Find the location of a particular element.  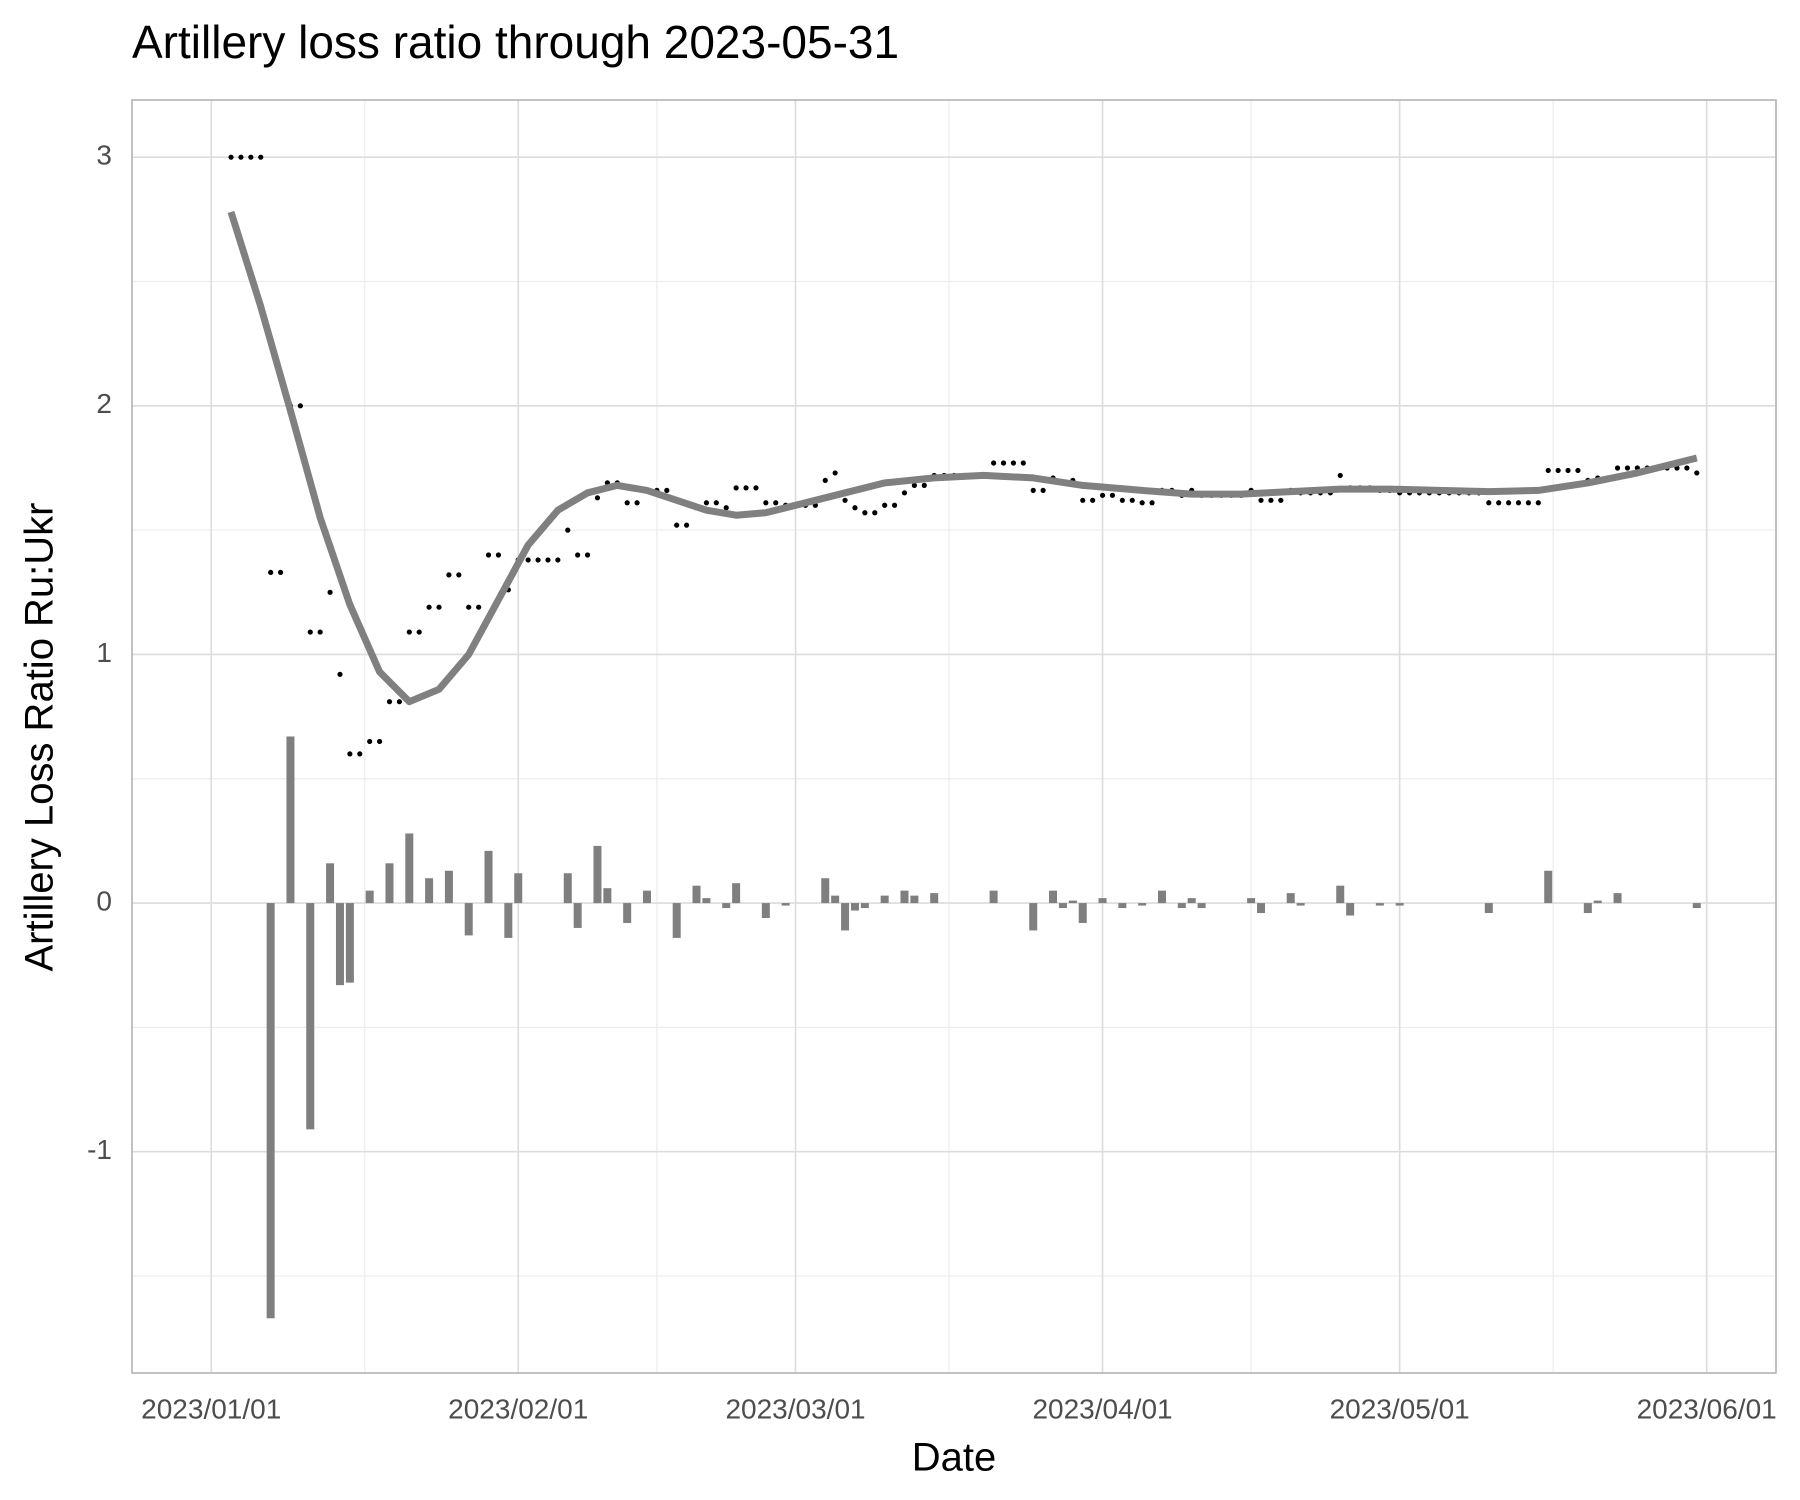

y-axis-title: Artillery Loss Ratio Ru:Ukr is located at coordinates (40, 736).